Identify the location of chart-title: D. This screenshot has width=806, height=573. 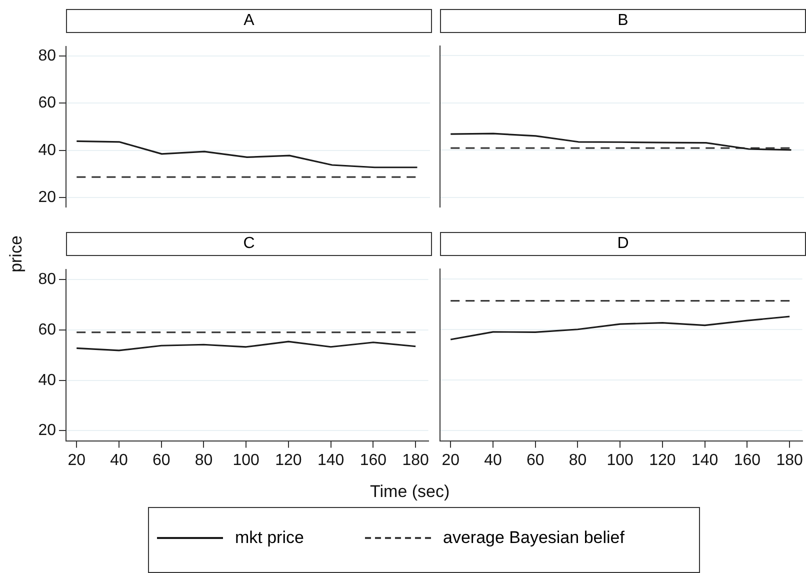
(623, 244).